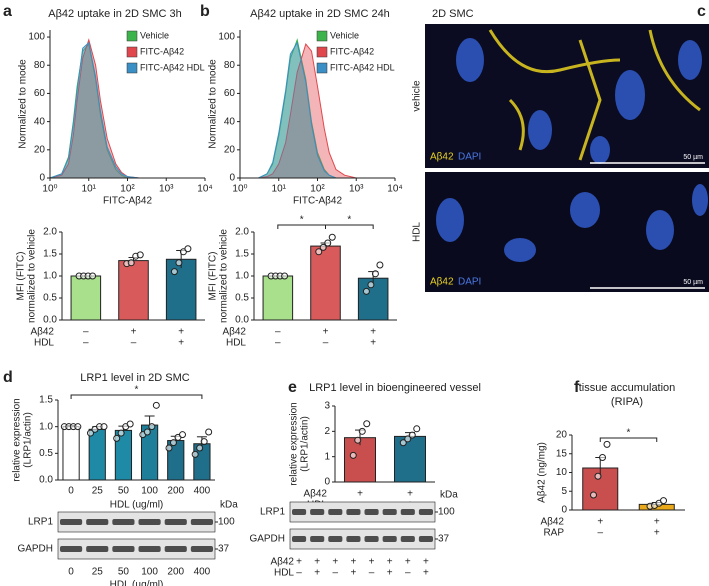 This screenshot has width=709, height=586. Describe the element at coordinates (172, 67) in the screenshot. I see `legend-label: FITC-Aβ42 HDL` at that location.